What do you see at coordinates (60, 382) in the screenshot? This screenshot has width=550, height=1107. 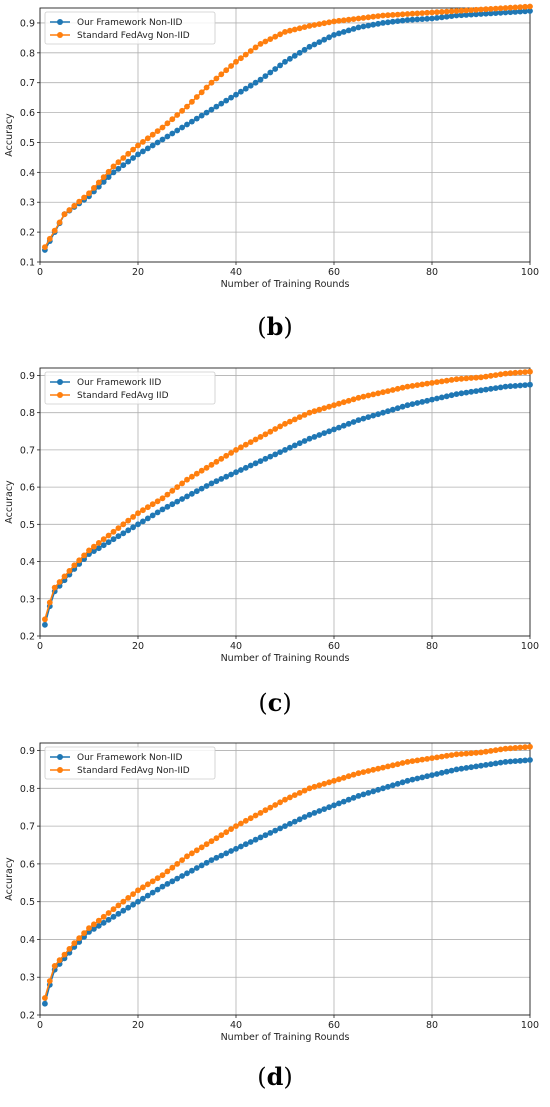 I see `legend-marker-c` at bounding box center [60, 382].